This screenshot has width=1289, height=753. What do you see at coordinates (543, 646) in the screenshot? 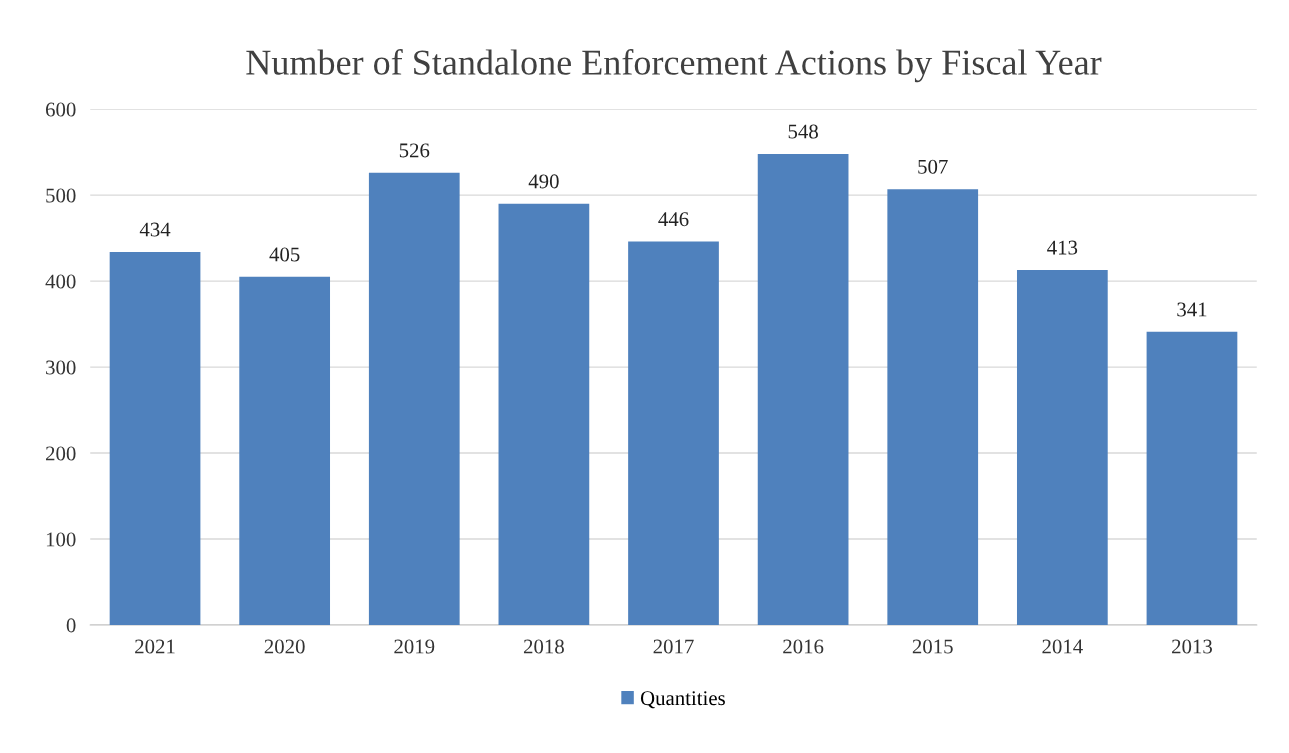
I see `x-tick-label: 2018` at bounding box center [543, 646].